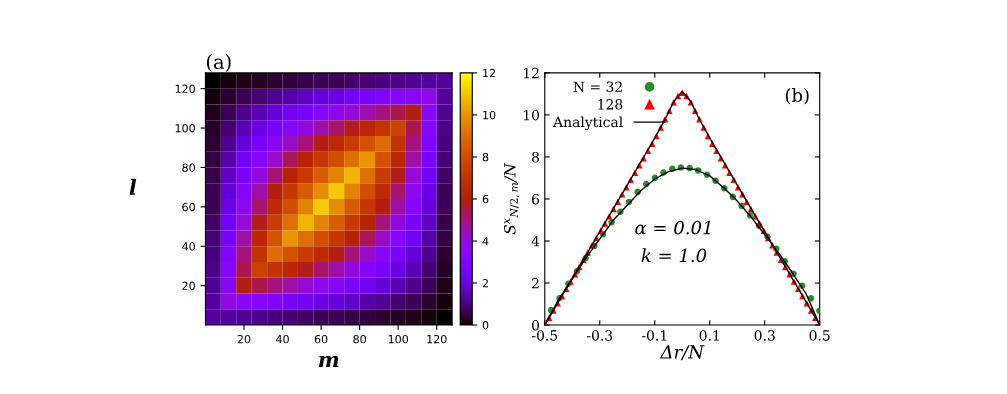  What do you see at coordinates (588, 123) in the screenshot?
I see `legend-label: Analytical` at bounding box center [588, 123].